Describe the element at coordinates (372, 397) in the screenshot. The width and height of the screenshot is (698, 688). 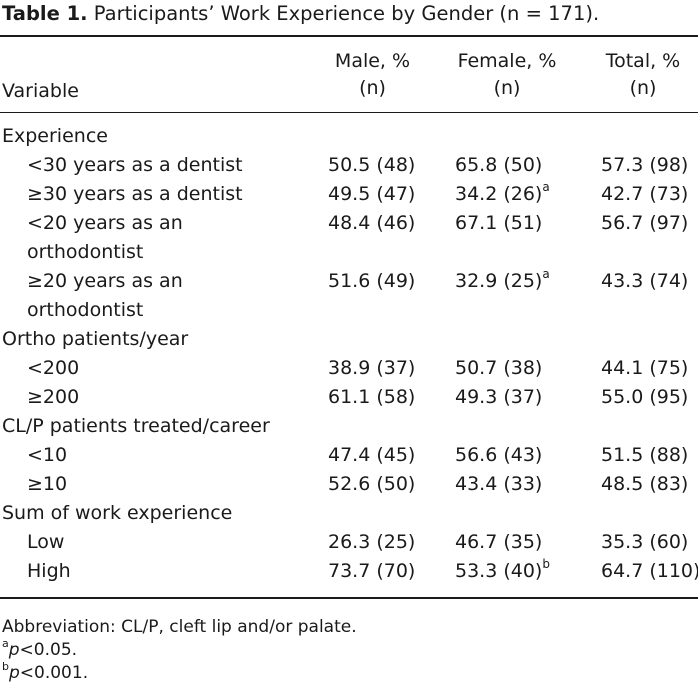
I see `cell-male: 61.1 (58)` at that location.